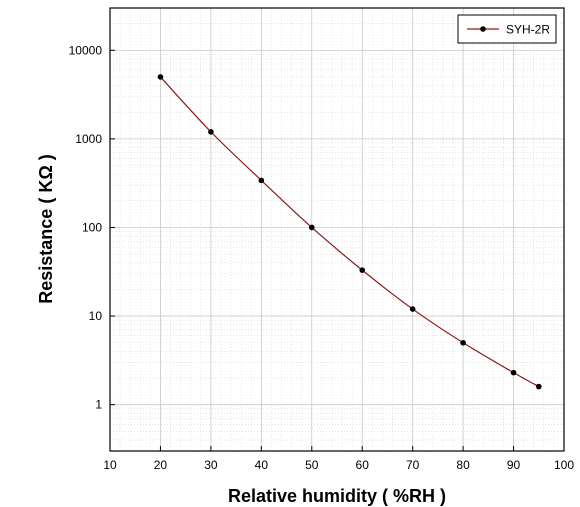 This screenshot has width=580, height=507. I want to click on x-tick-label: 10, so click(110, 465).